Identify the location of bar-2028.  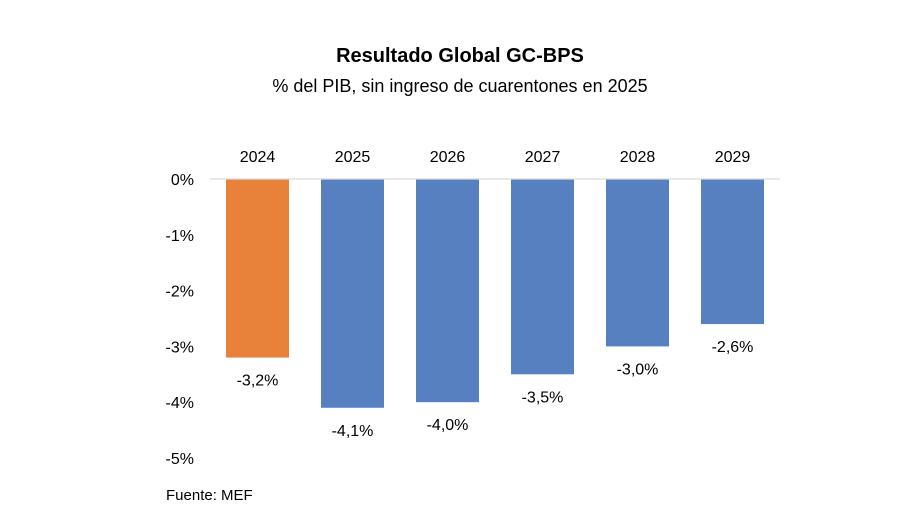
(637, 263).